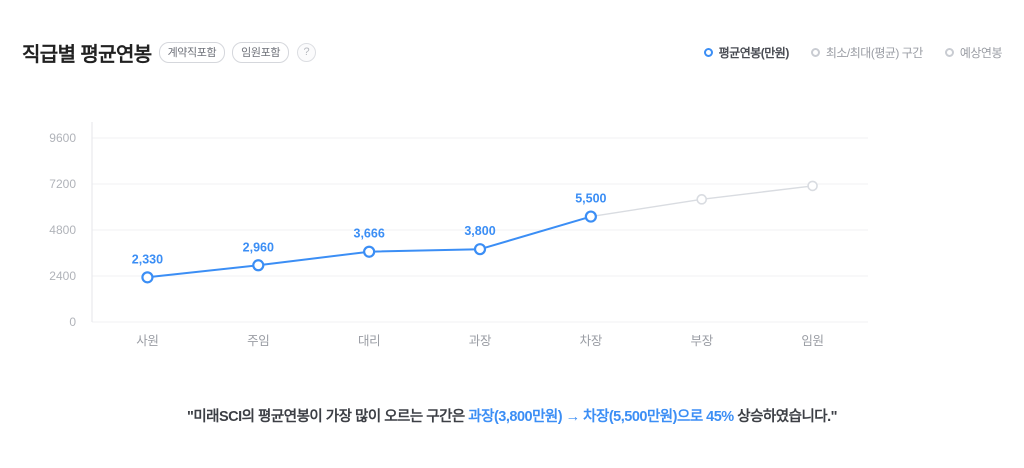 The height and width of the screenshot is (468, 1024). I want to click on chart-legend: 평균연봉(만원) 최소/최대(평균) 구간 예상연봉, so click(853, 52).